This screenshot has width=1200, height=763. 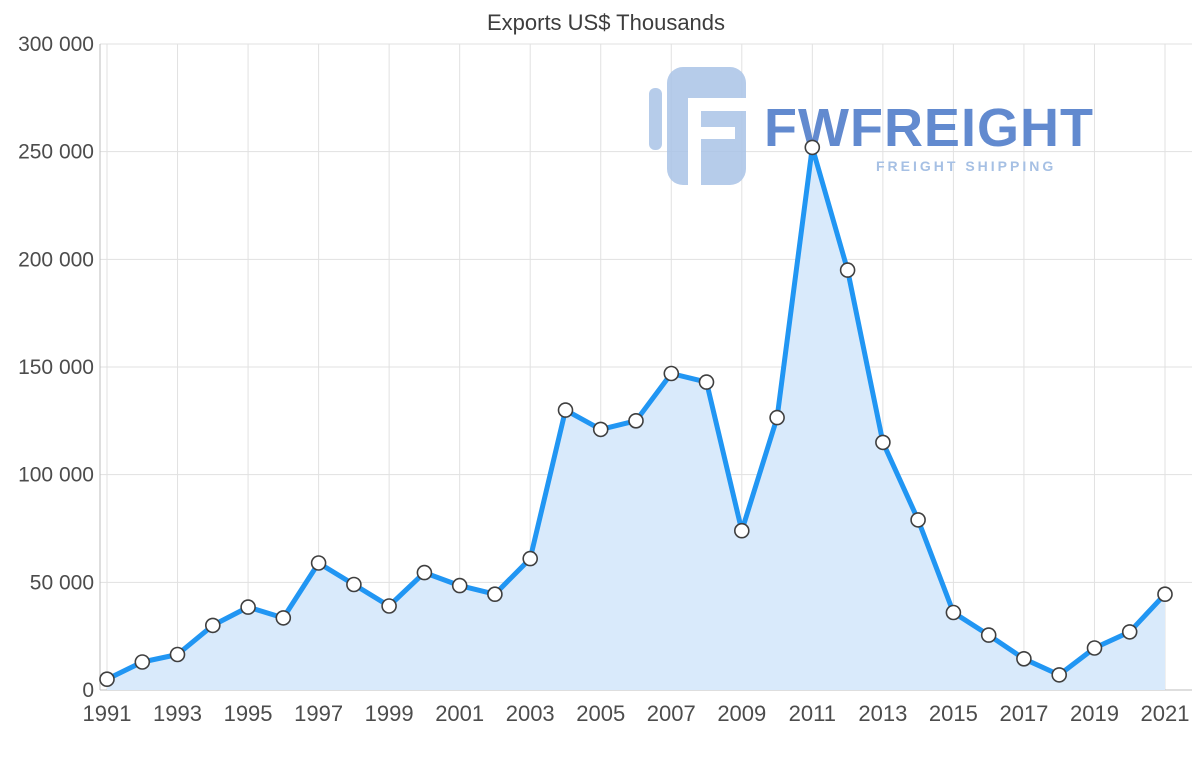 I want to click on data-point-2004, so click(x=565, y=410).